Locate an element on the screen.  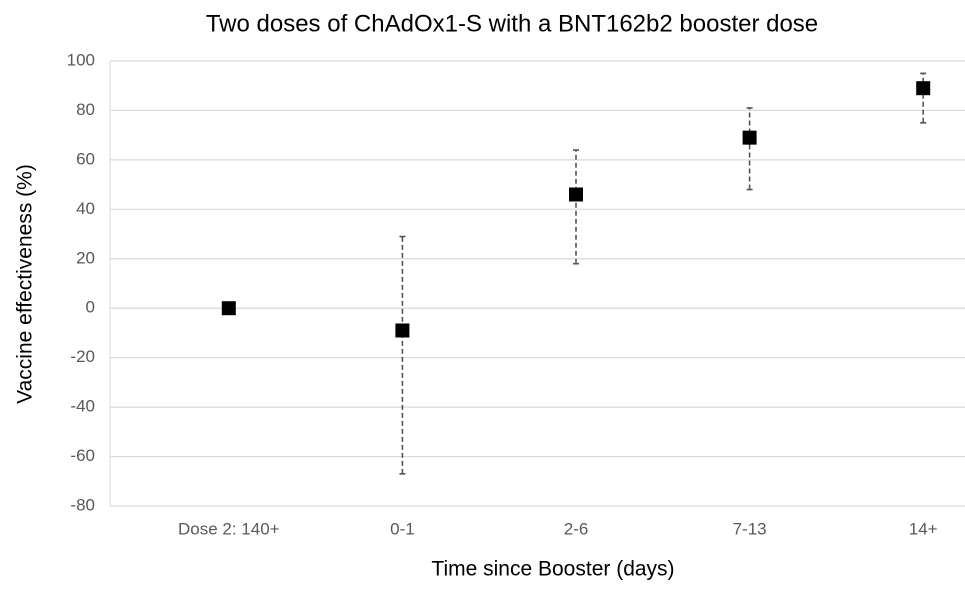
y-tick-label: -20 is located at coordinates (82, 356).